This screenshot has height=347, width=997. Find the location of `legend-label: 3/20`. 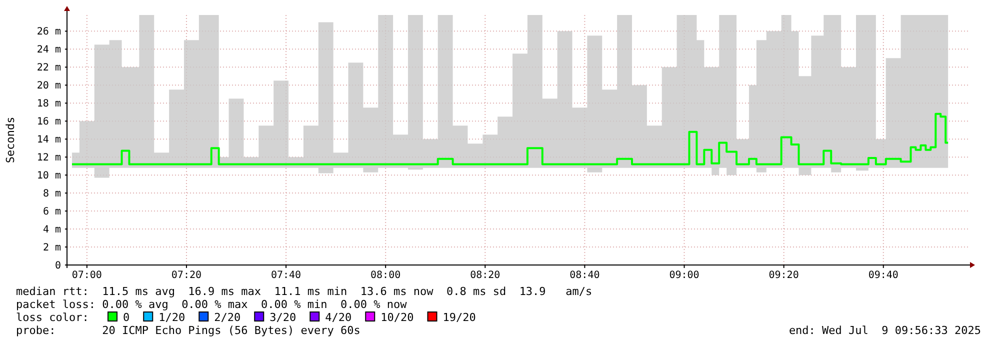

legend-label: 3/20 is located at coordinates (283, 317).